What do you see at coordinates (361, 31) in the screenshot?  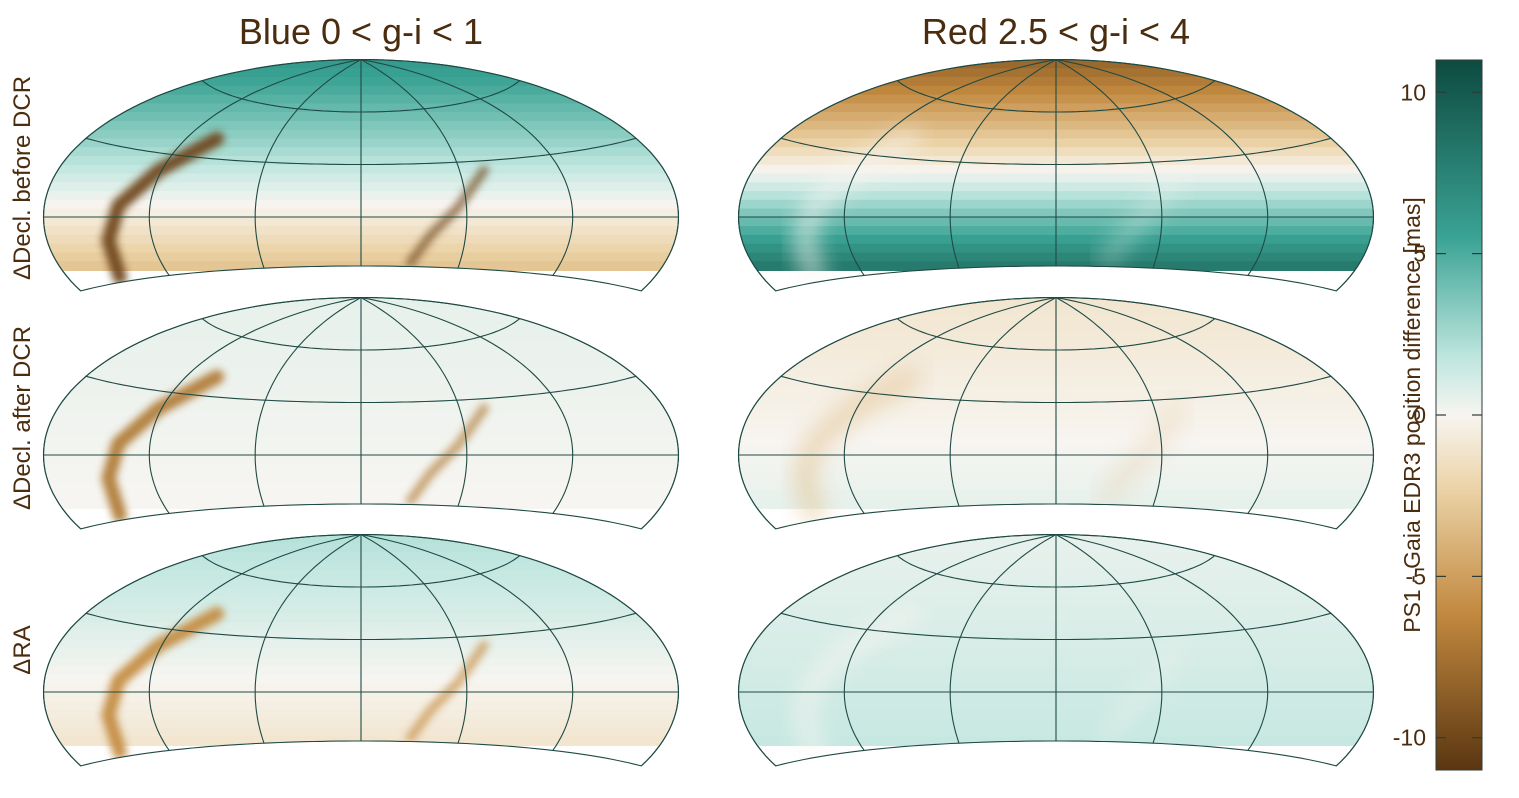 I see `column-title-blue: Blue 0 < g-i < 1` at bounding box center [361, 31].